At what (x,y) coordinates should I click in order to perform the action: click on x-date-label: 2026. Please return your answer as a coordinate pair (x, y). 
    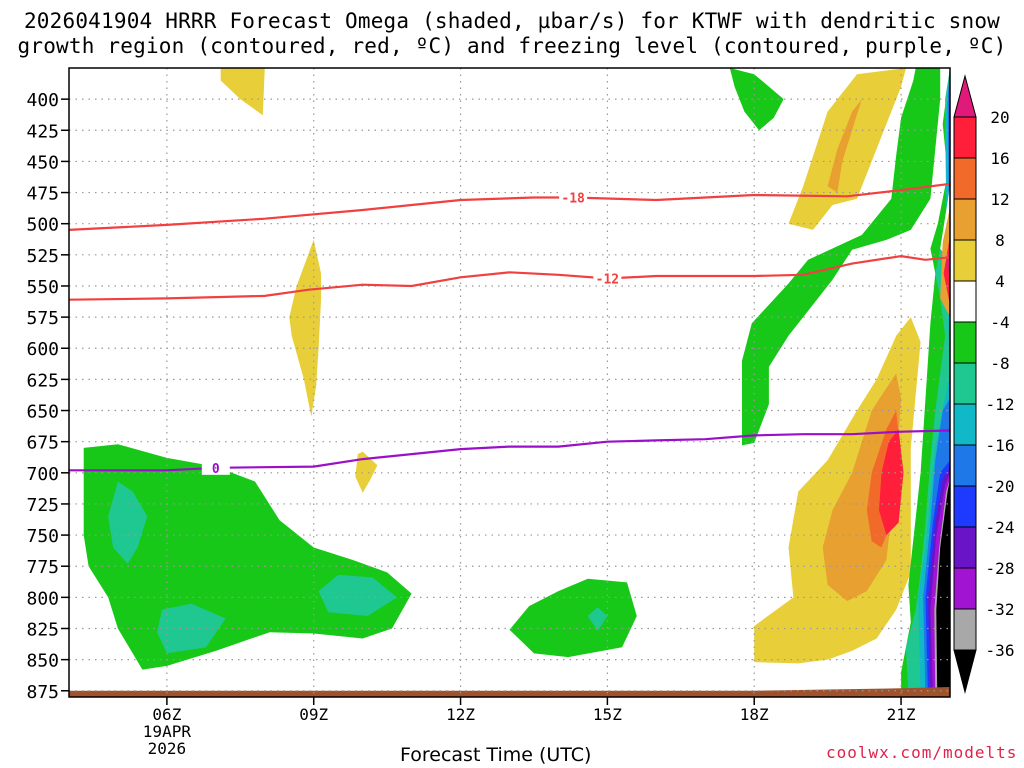
    Looking at the image, I should click on (167, 748).